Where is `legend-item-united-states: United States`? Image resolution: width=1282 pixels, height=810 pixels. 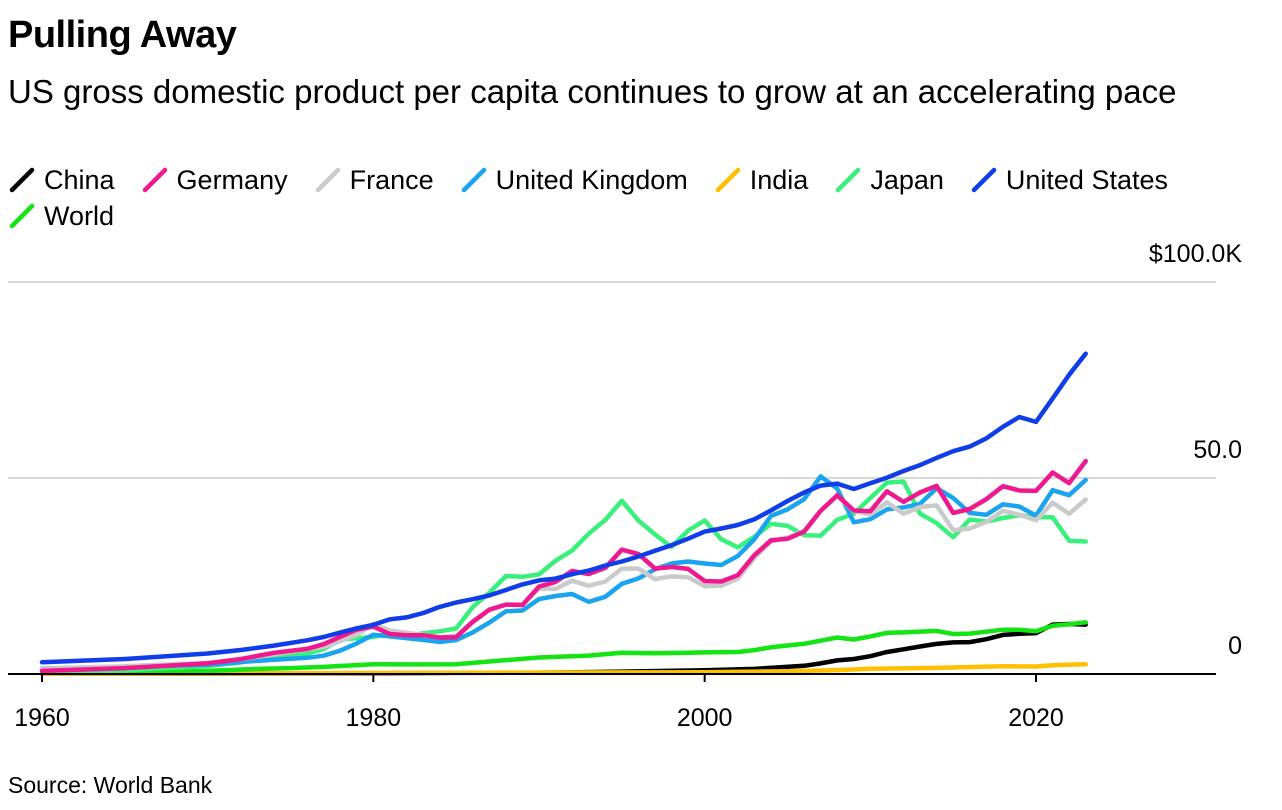 legend-item-united-states: United States is located at coordinates (1069, 180).